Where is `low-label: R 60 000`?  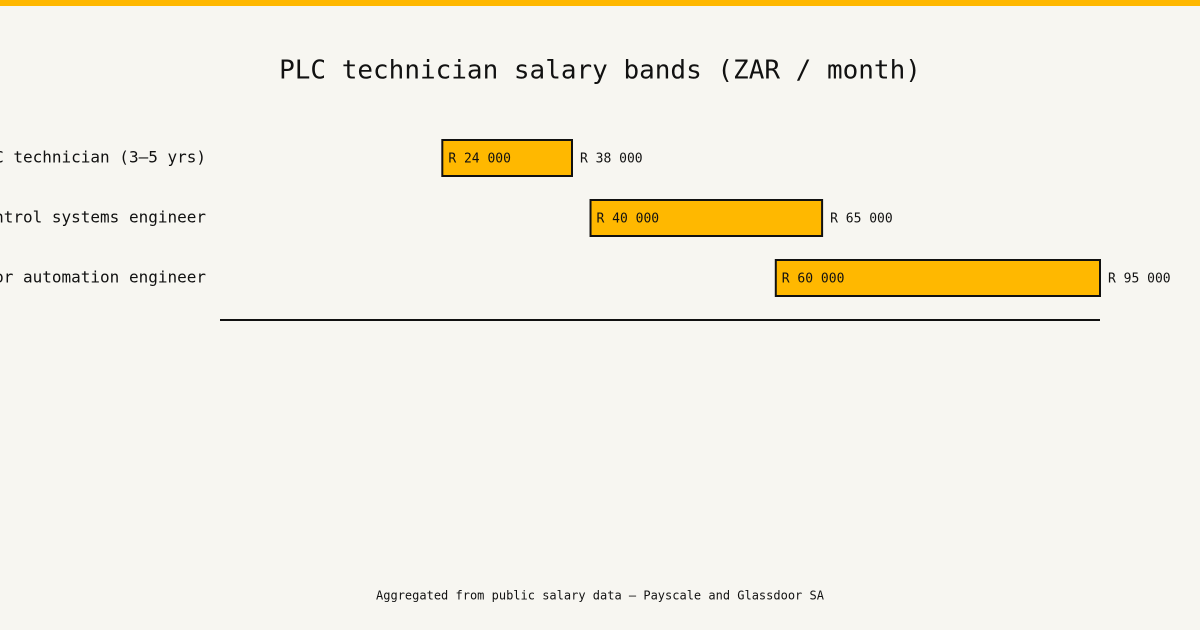 low-label: R 60 000 is located at coordinates (813, 279).